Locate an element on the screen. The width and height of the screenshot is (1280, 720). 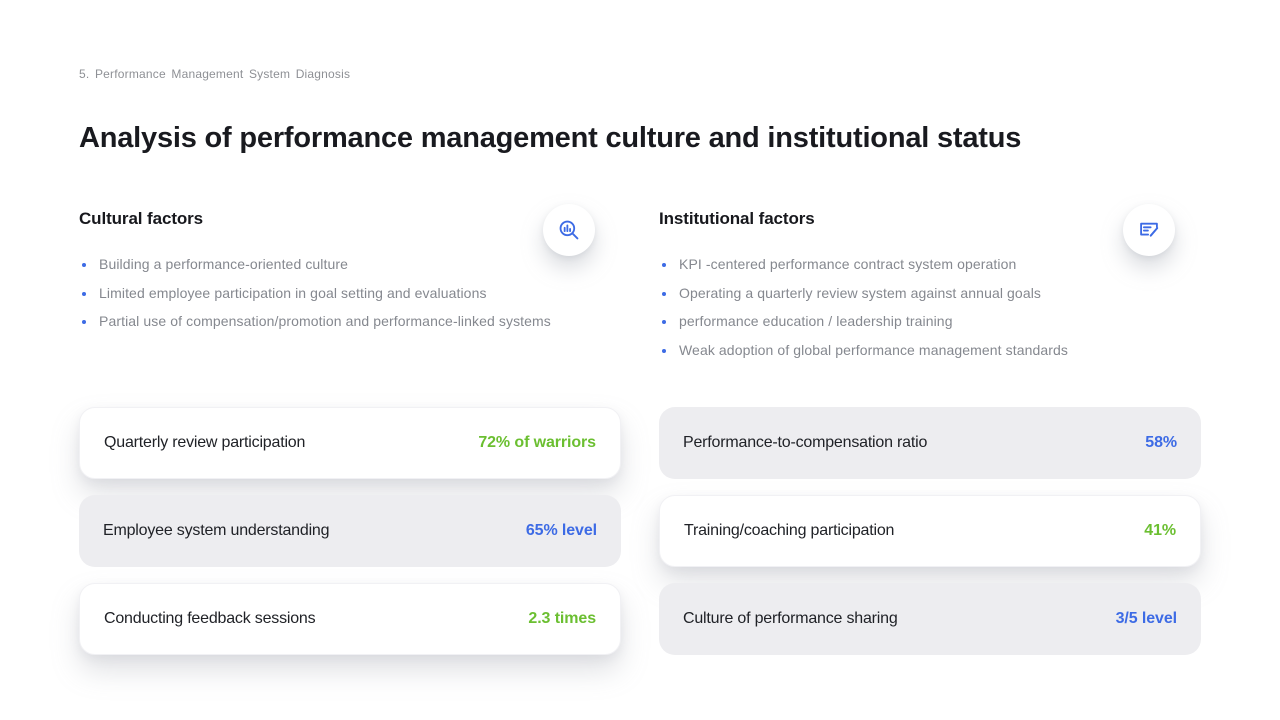
institutional-factors-heading: Institutional factors is located at coordinates (737, 218).